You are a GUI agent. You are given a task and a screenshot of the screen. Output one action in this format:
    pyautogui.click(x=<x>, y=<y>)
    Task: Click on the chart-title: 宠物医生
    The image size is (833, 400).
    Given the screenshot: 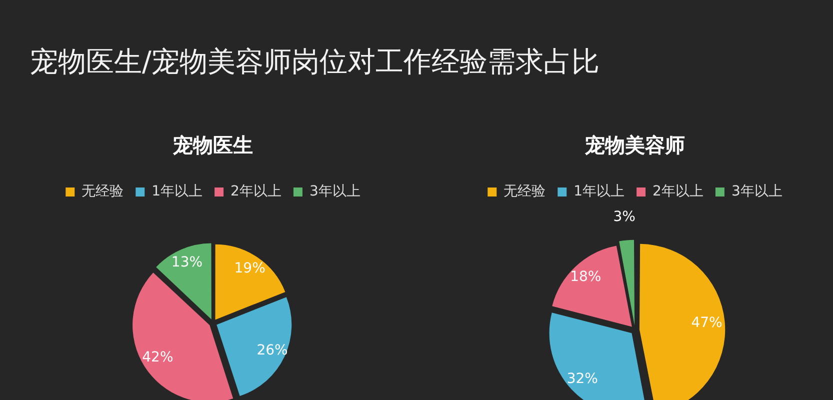 What is the action you would take?
    pyautogui.click(x=212, y=145)
    